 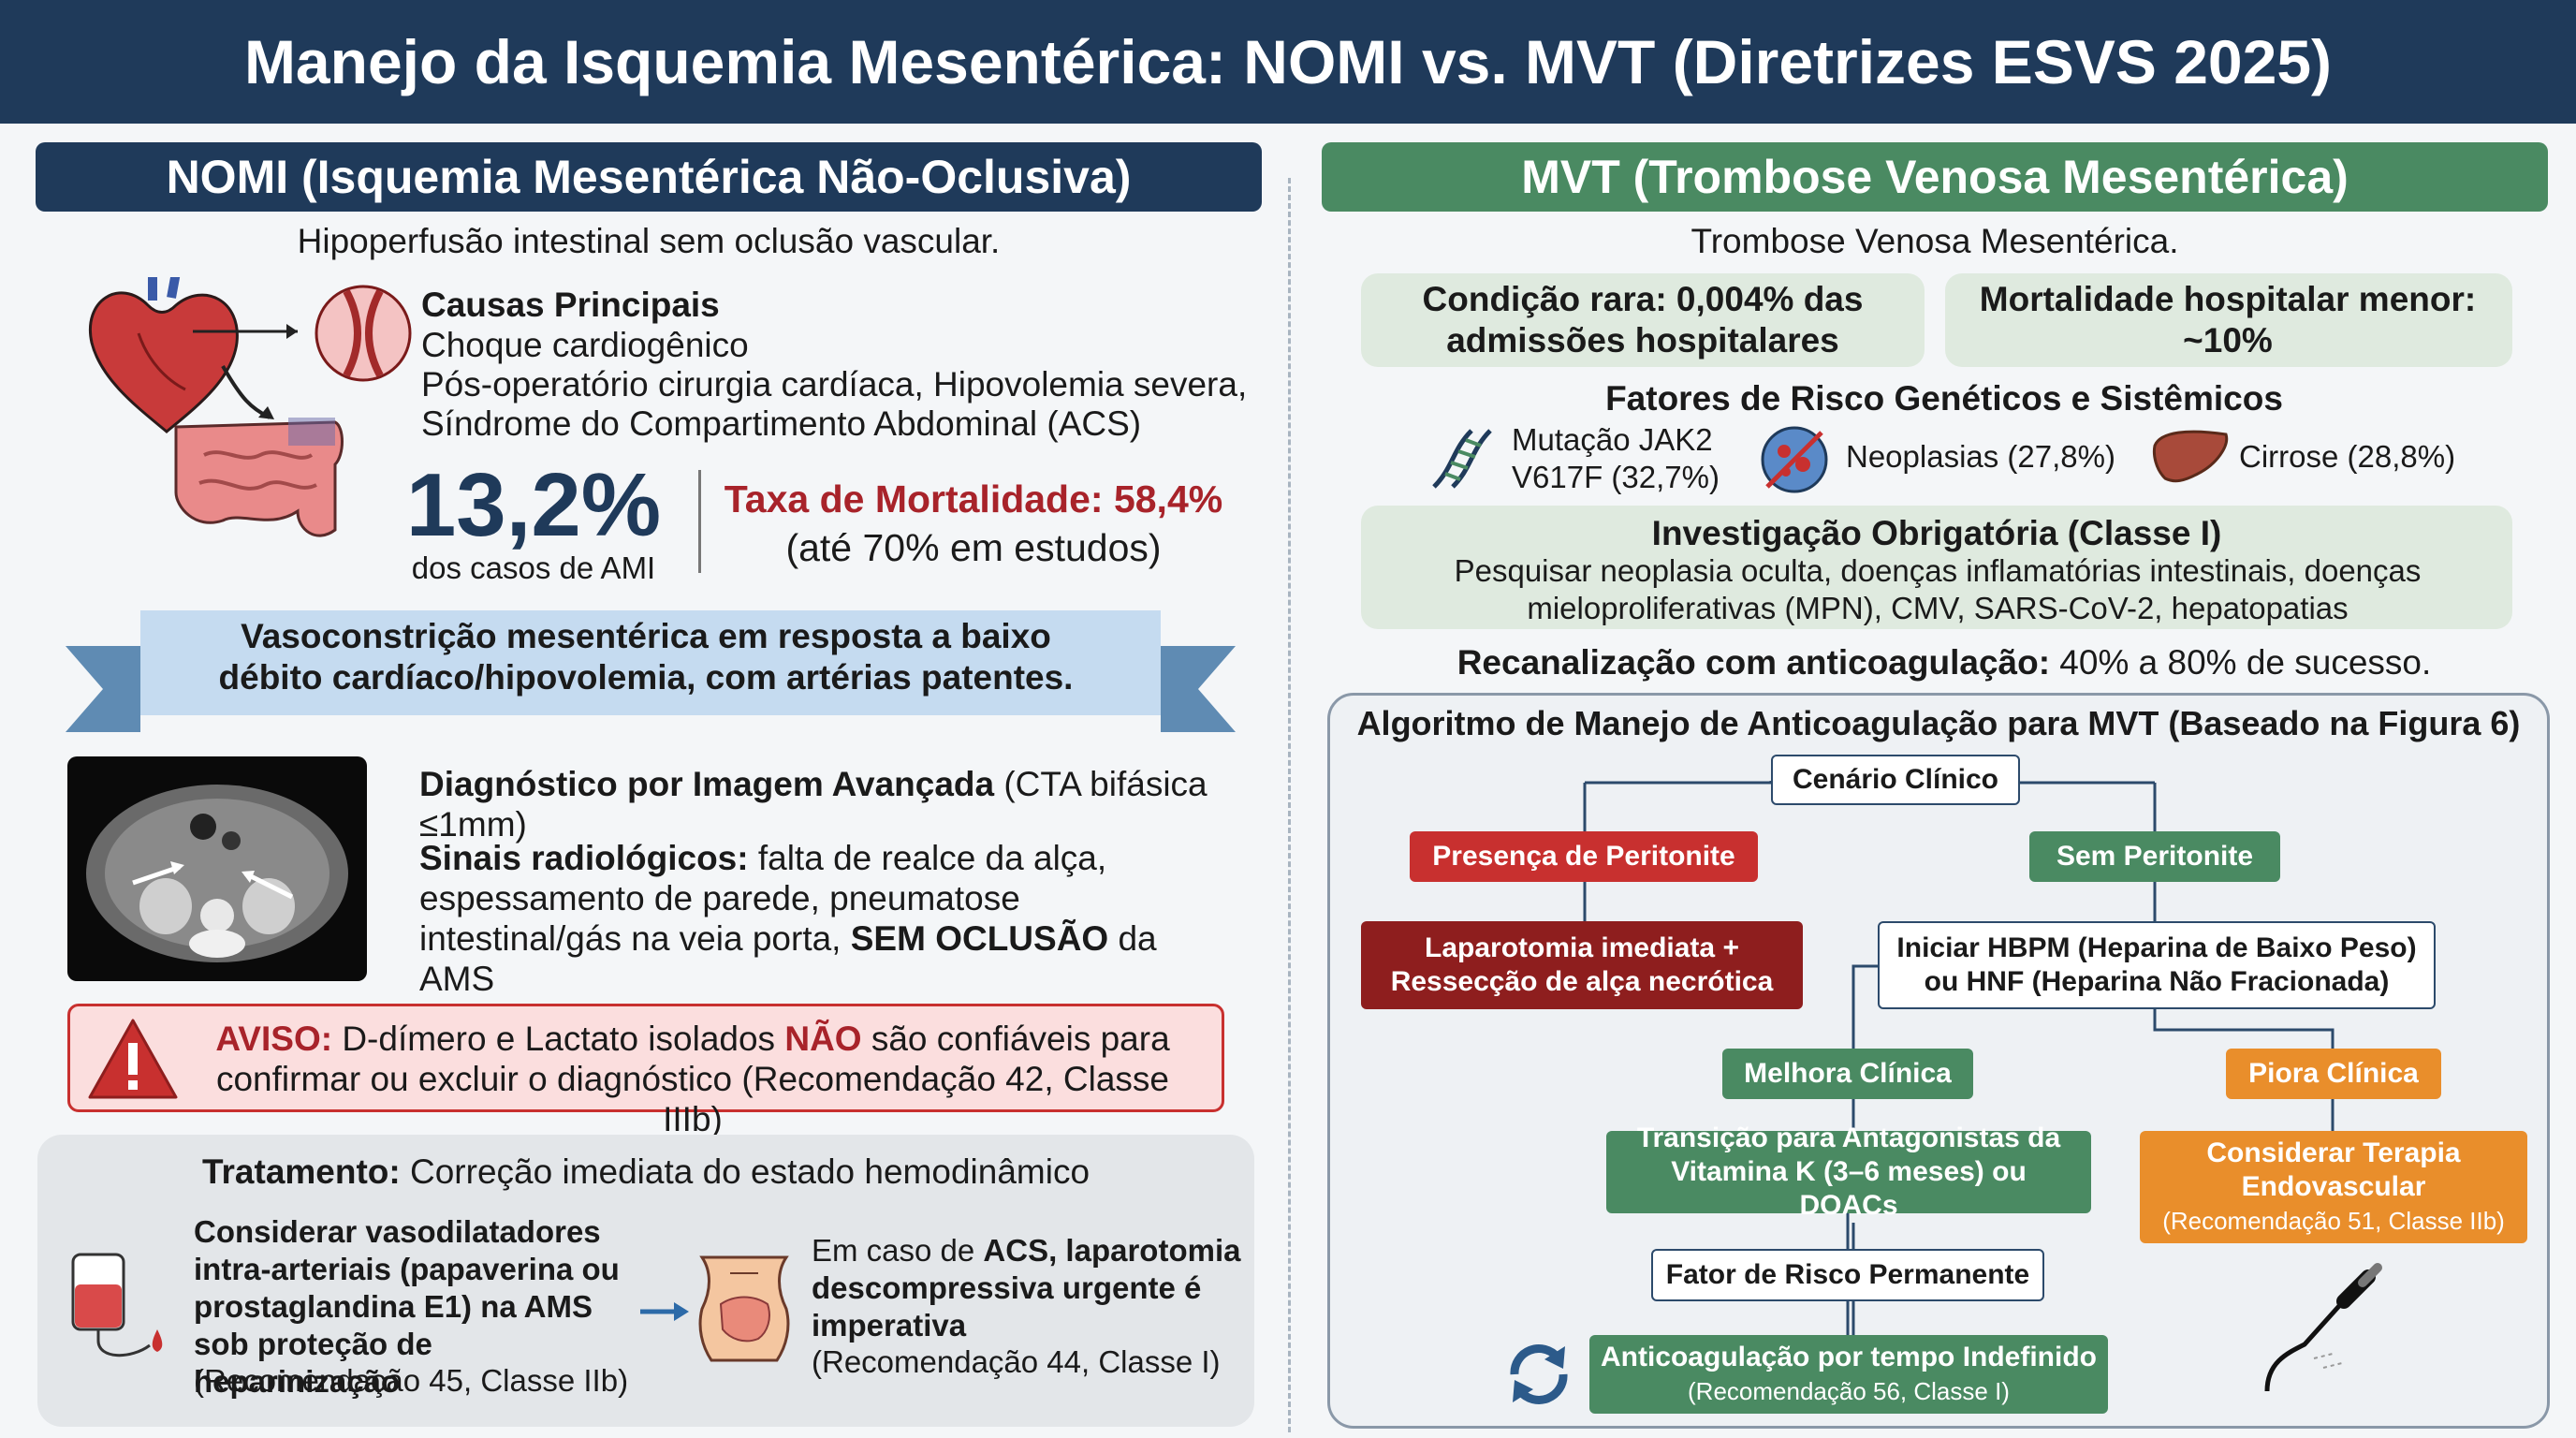 I want to click on stat-box-rare, so click(x=1643, y=320).